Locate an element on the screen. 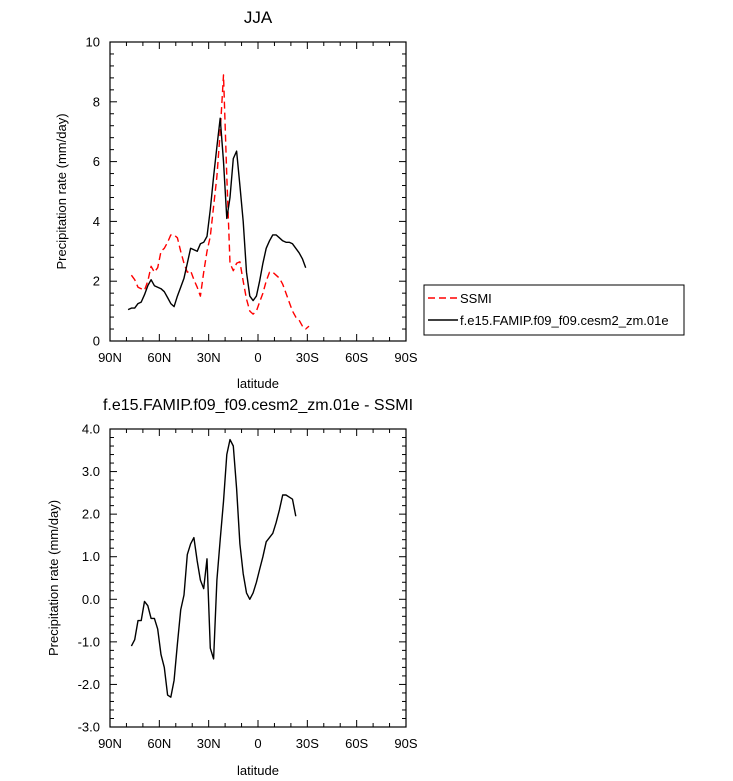  legend-box is located at coordinates (554, 310).